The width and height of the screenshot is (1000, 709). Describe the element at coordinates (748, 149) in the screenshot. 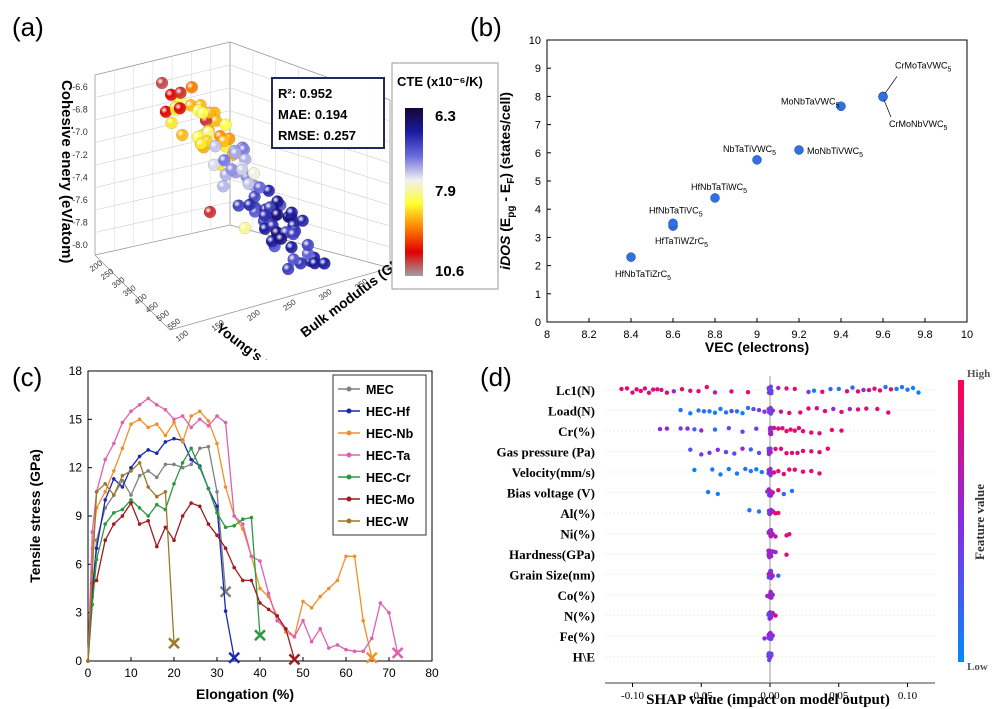

I see `chart-b-point-label-main-4: NbTaTiVWC` at that location.